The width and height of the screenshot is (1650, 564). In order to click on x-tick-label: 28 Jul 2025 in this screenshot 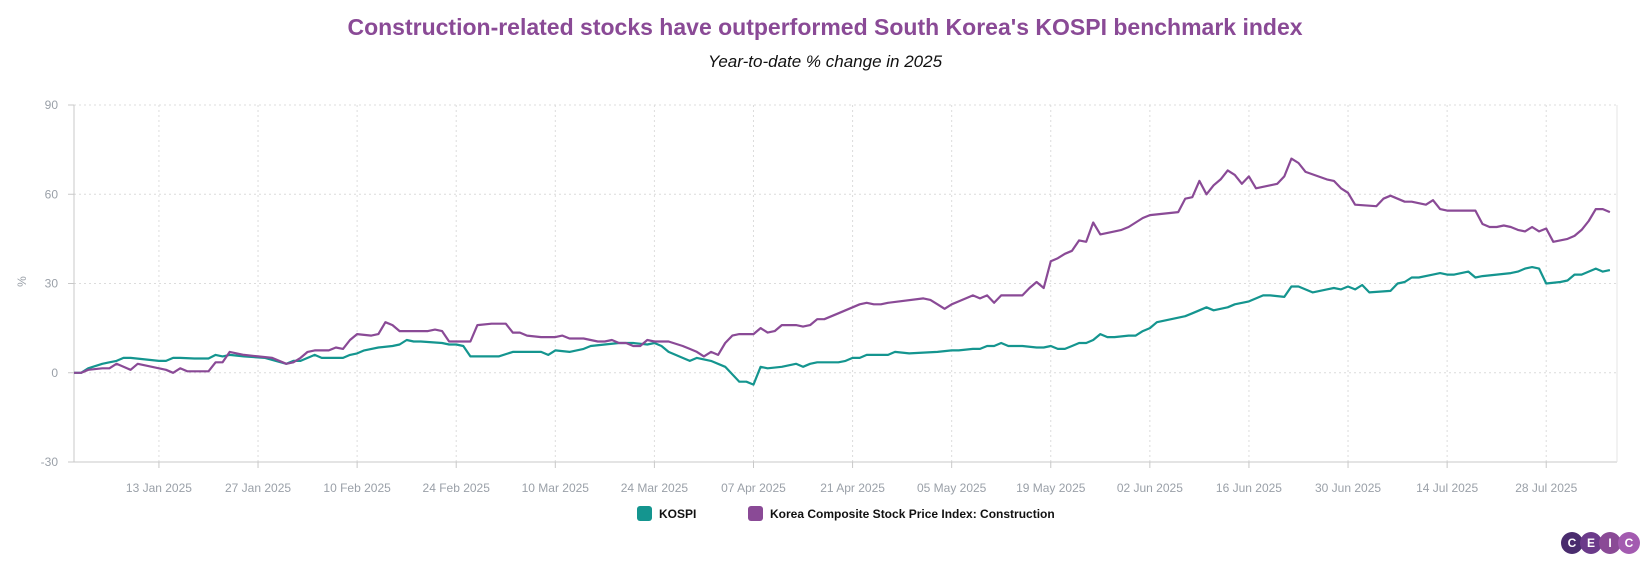, I will do `click(1546, 488)`.